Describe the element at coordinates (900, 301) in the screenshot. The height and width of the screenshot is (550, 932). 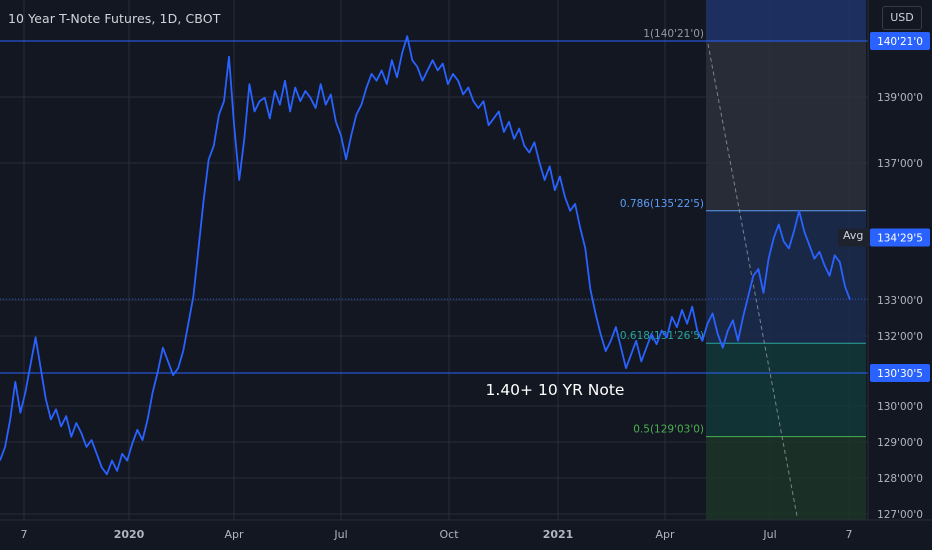
I see `y-axis-tick-label: 133'00'0` at that location.